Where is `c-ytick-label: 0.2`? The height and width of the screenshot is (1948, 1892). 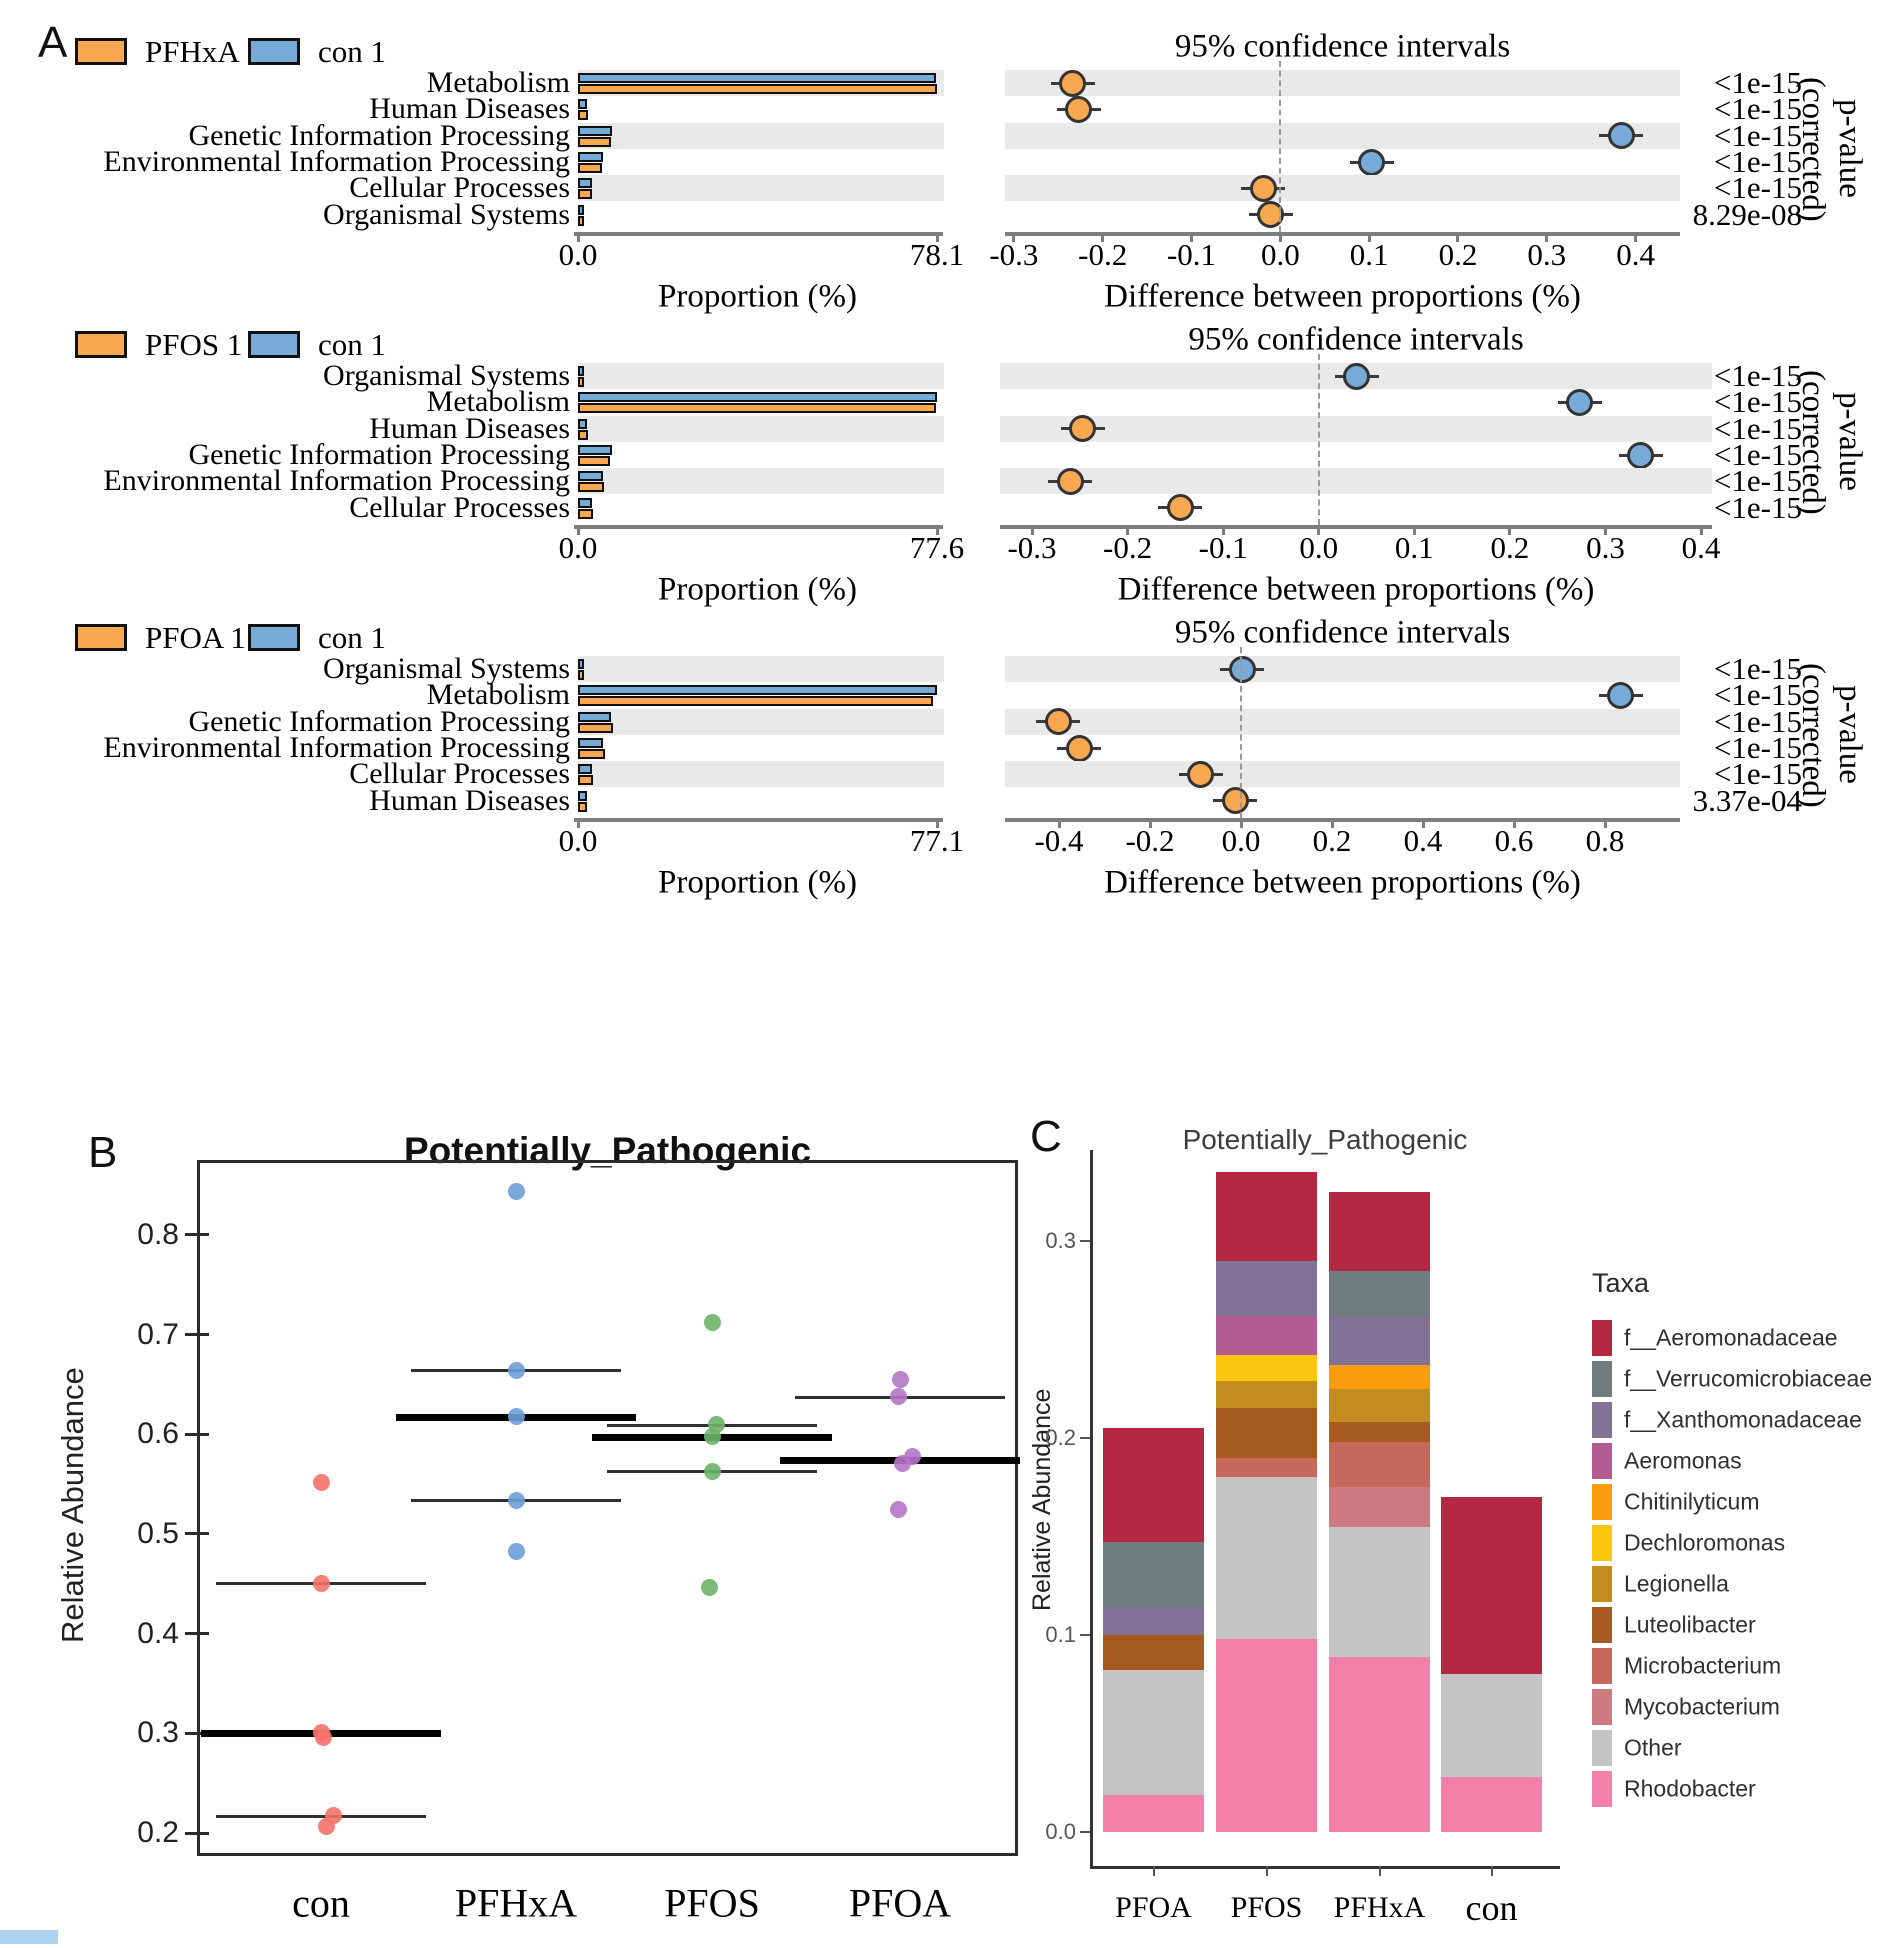
c-ytick-label: 0.2 is located at coordinates (1060, 1437).